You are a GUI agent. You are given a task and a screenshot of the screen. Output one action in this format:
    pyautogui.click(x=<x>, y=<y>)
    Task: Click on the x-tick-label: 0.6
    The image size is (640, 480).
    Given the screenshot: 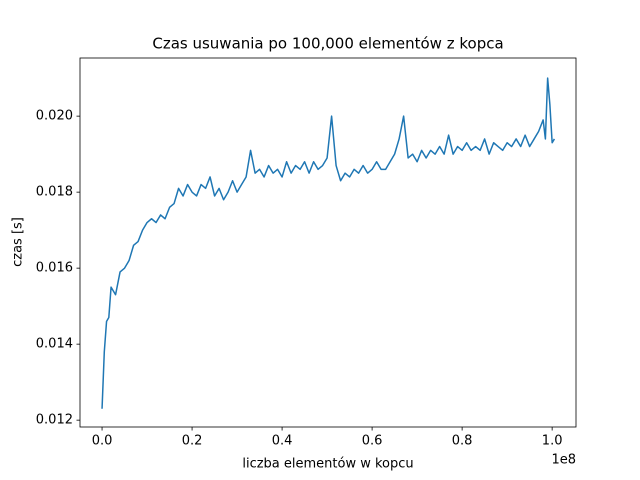 What is the action you would take?
    pyautogui.click(x=372, y=441)
    